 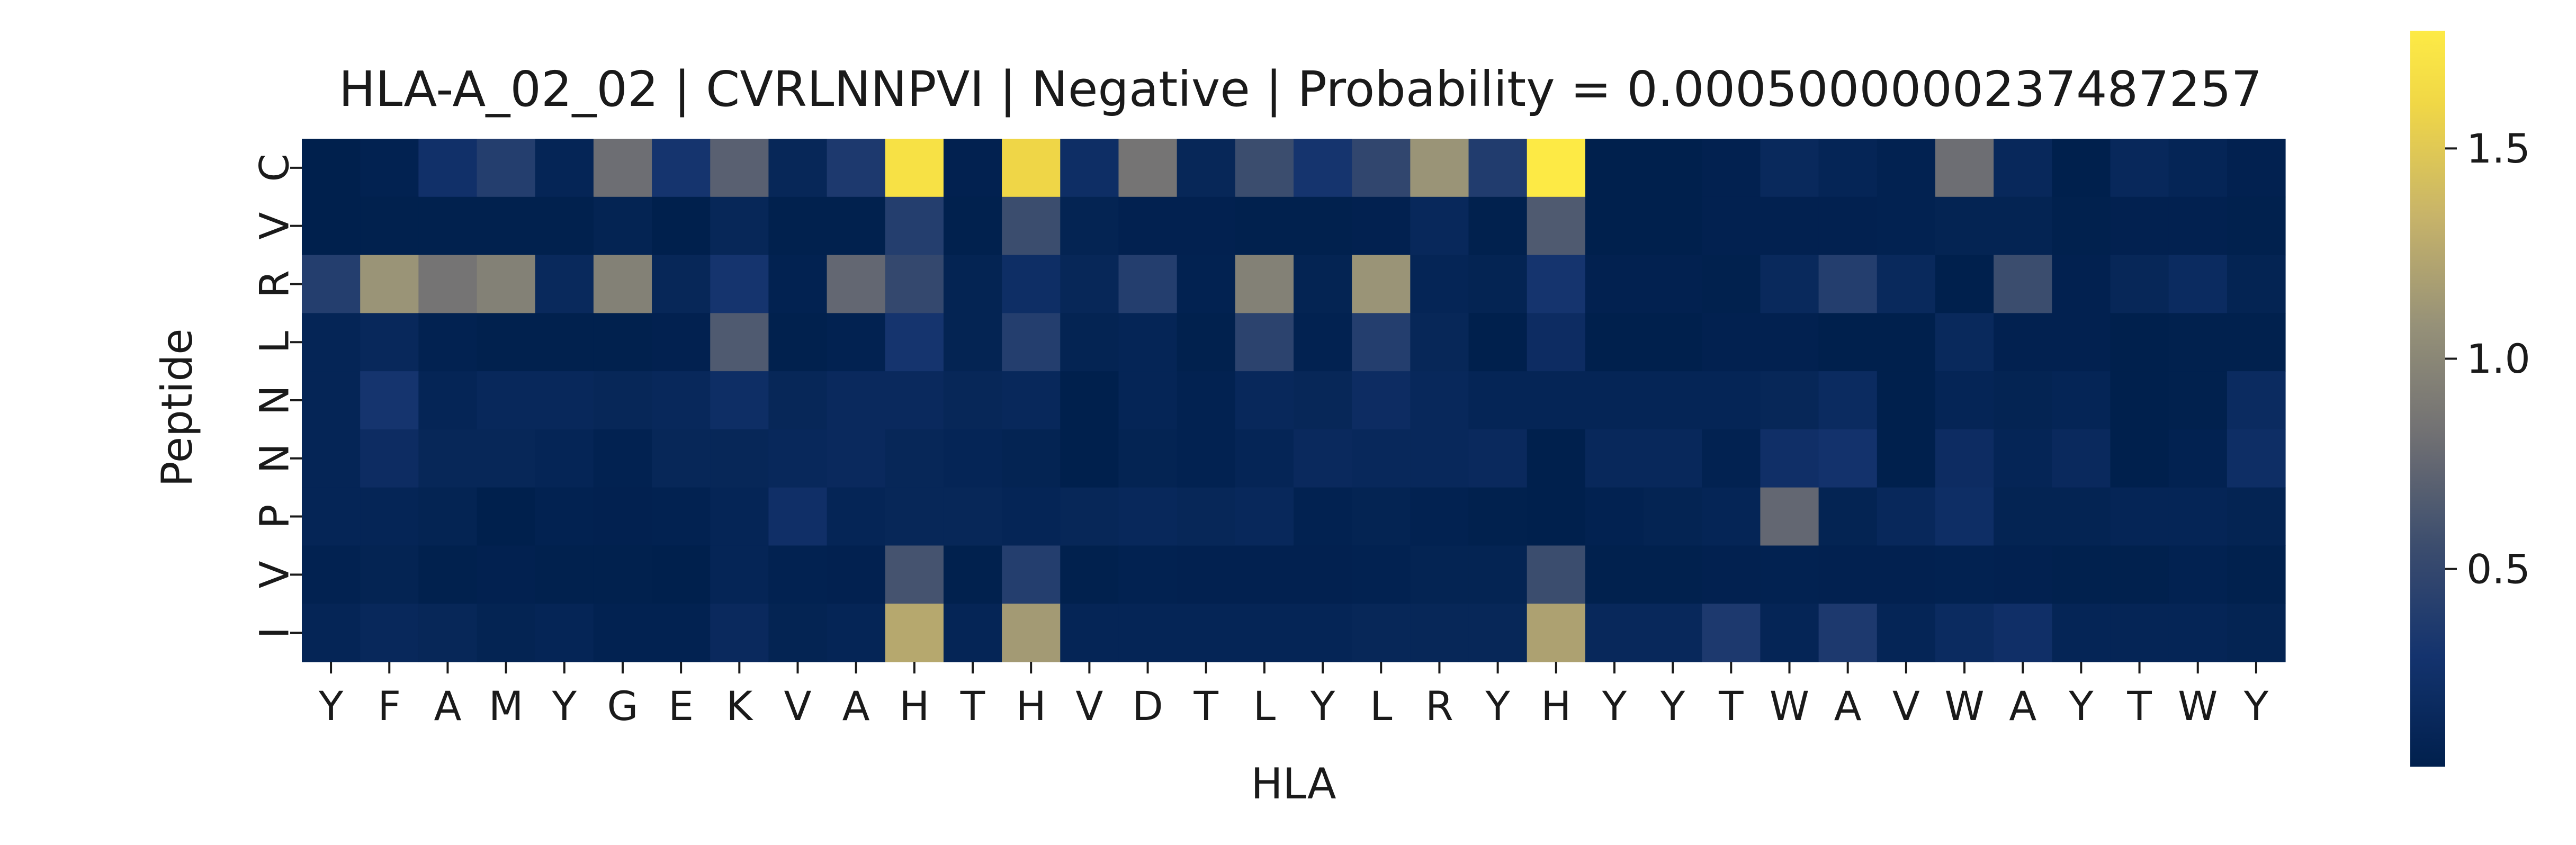 What do you see at coordinates (177, 408) in the screenshot?
I see `y-axis-label: Peptide` at bounding box center [177, 408].